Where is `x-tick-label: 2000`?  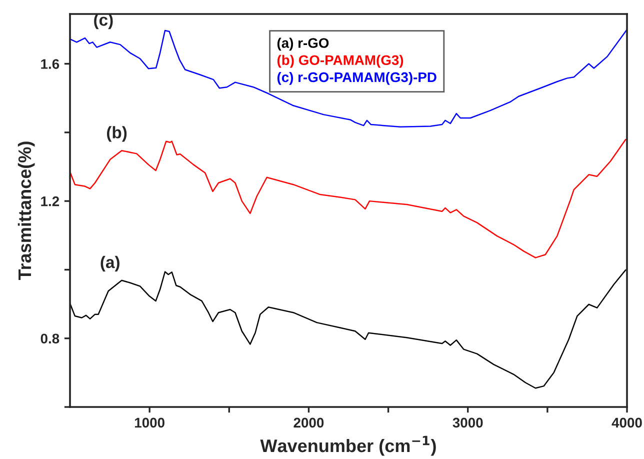 x-tick-label: 2000 is located at coordinates (309, 423).